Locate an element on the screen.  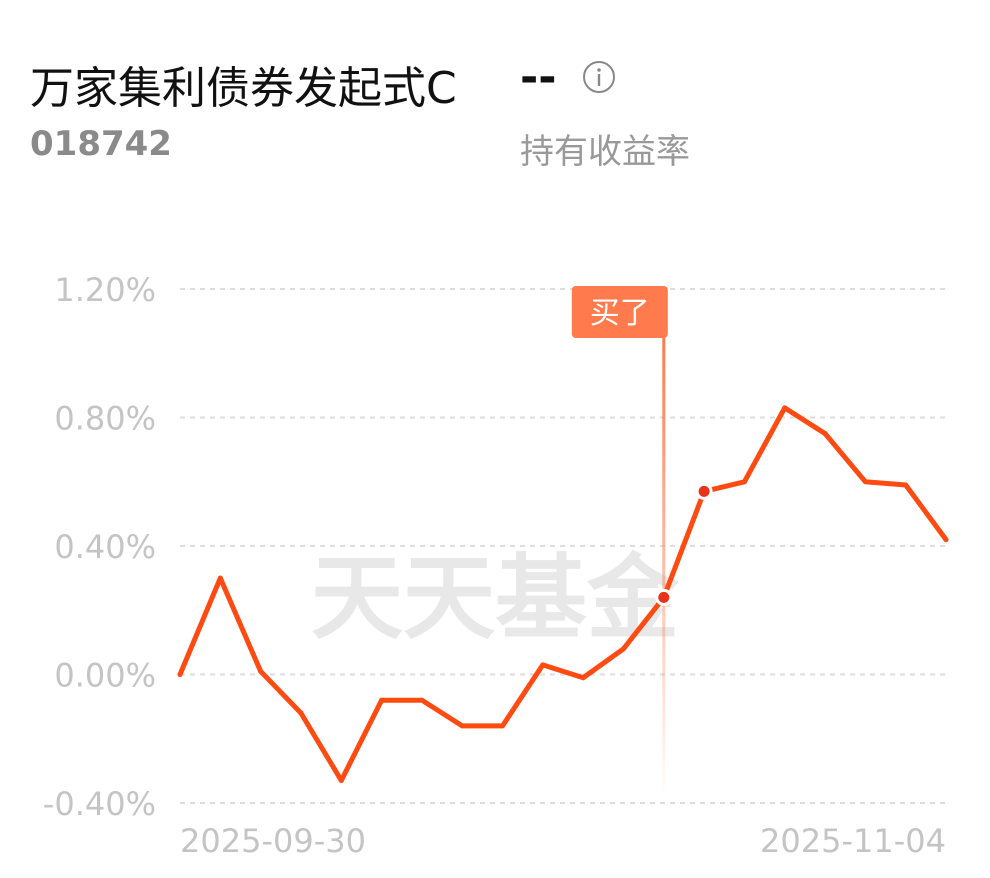
buy-marker-line is located at coordinates (664, 567).